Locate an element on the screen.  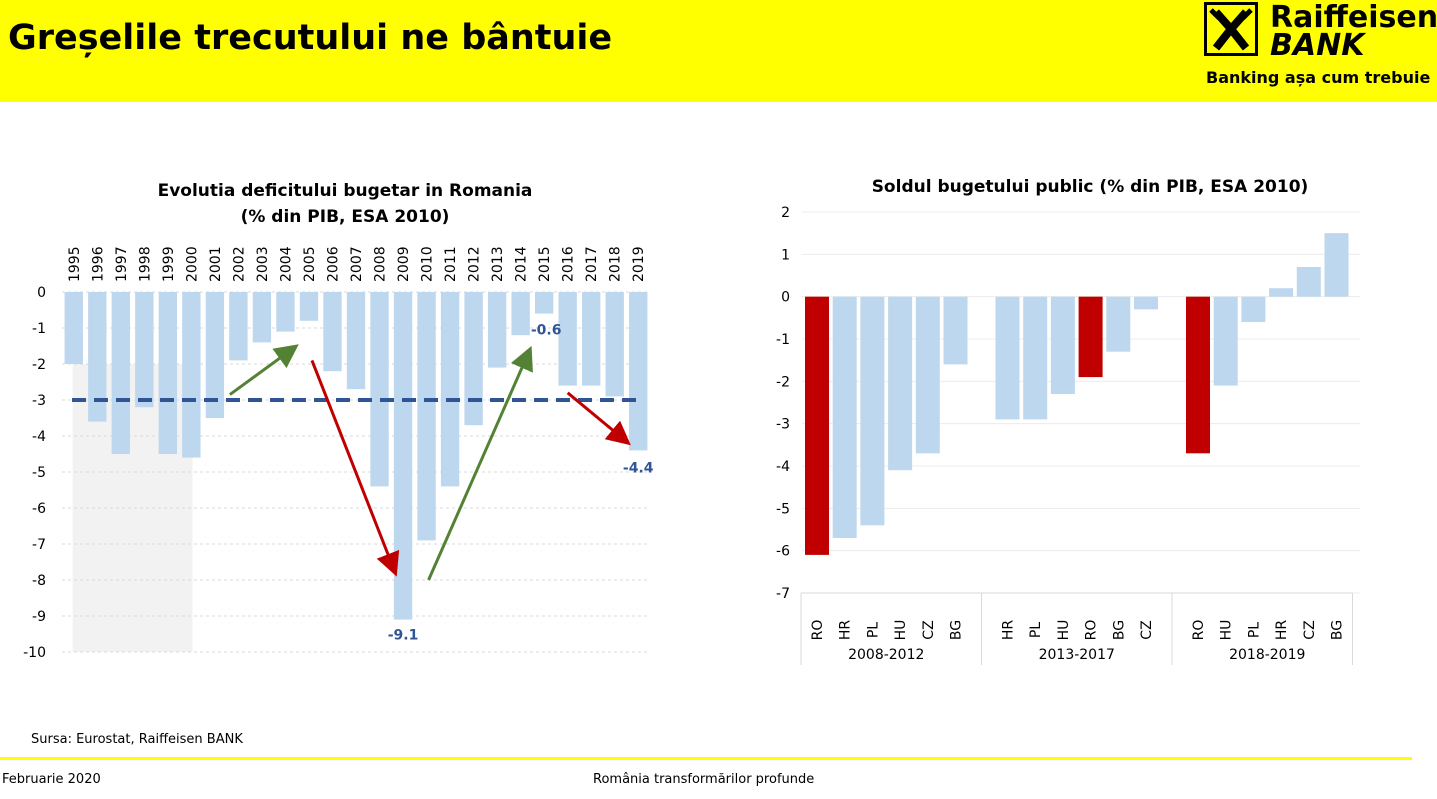
bar-2013-2017-HU is located at coordinates (1062, 345).